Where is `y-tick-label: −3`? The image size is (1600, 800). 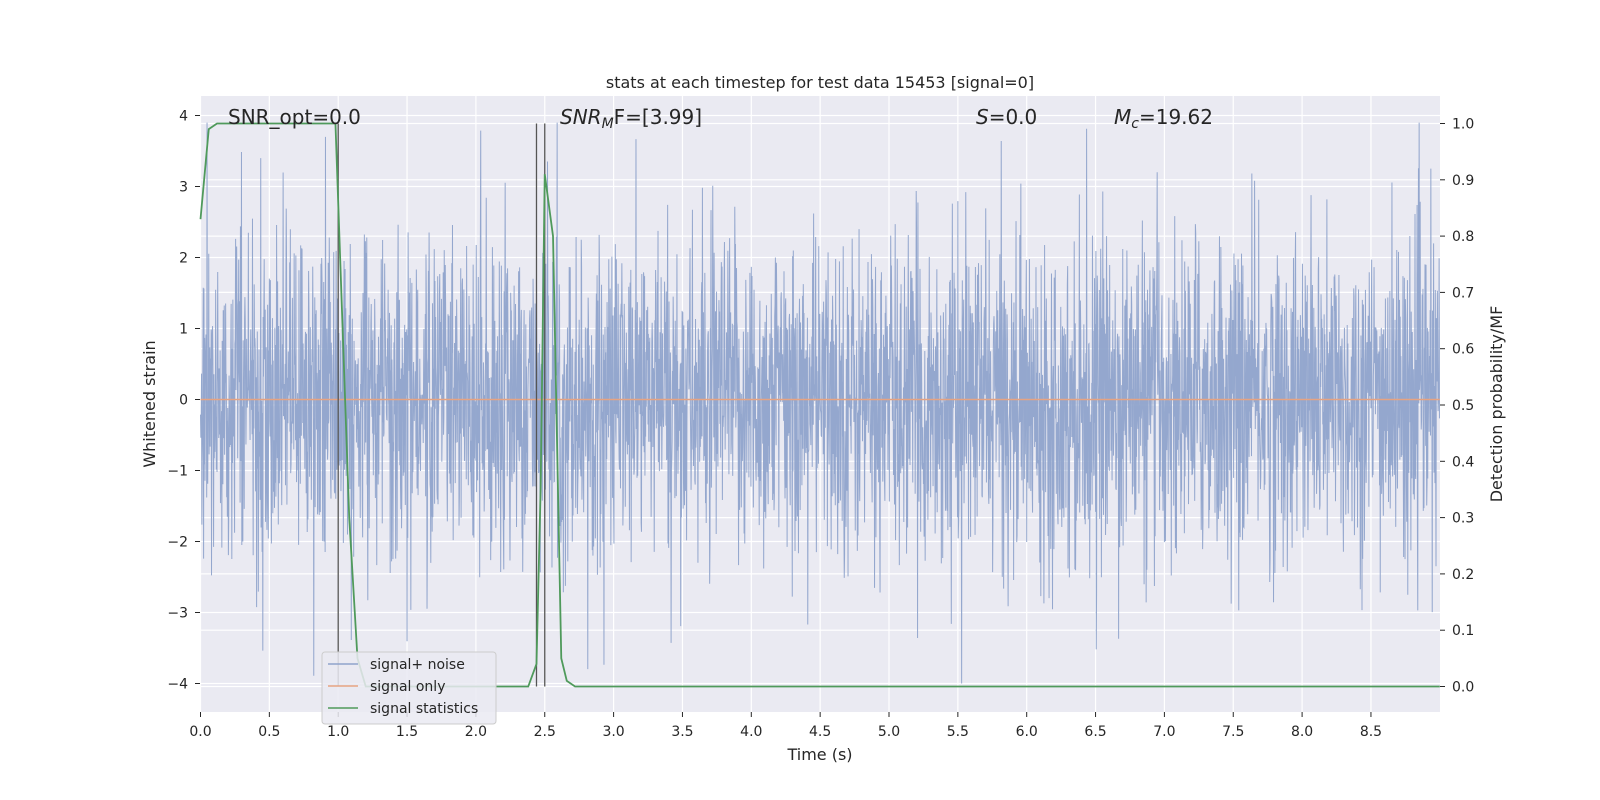 y-tick-label: −3 is located at coordinates (177, 614).